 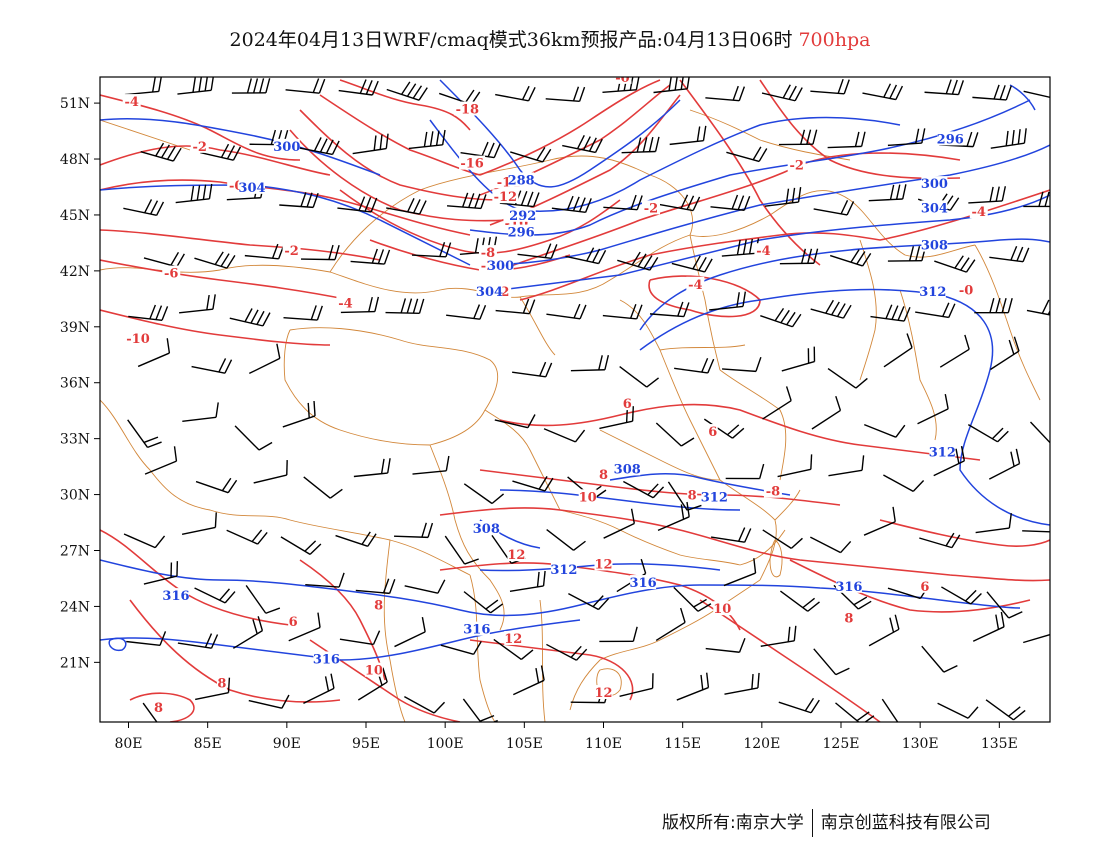 What do you see at coordinates (722, 609) in the screenshot?
I see `temperature-contour-label: 10` at bounding box center [722, 609].